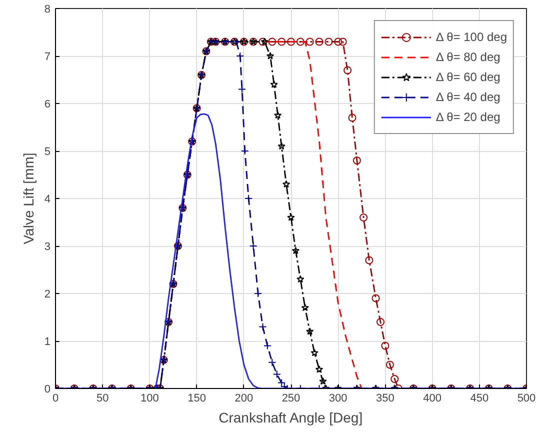 The image size is (540, 438). What do you see at coordinates (432, 398) in the screenshot?
I see `x-tick-label: 400` at bounding box center [432, 398].